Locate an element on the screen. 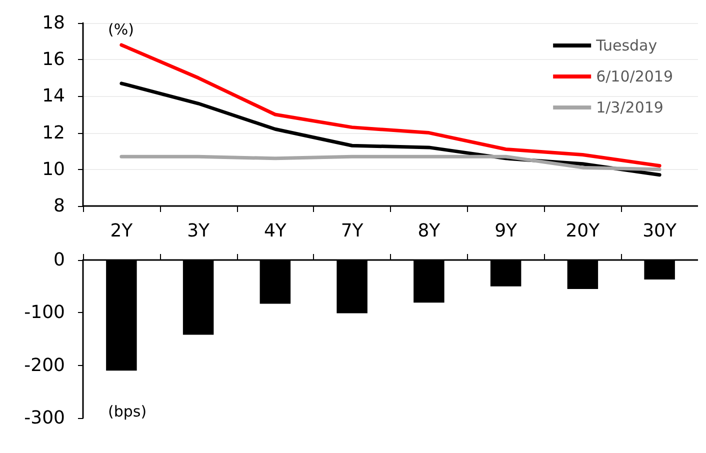 This screenshot has height=453, width=706. legend-label: 1/3/2019 is located at coordinates (630, 107).